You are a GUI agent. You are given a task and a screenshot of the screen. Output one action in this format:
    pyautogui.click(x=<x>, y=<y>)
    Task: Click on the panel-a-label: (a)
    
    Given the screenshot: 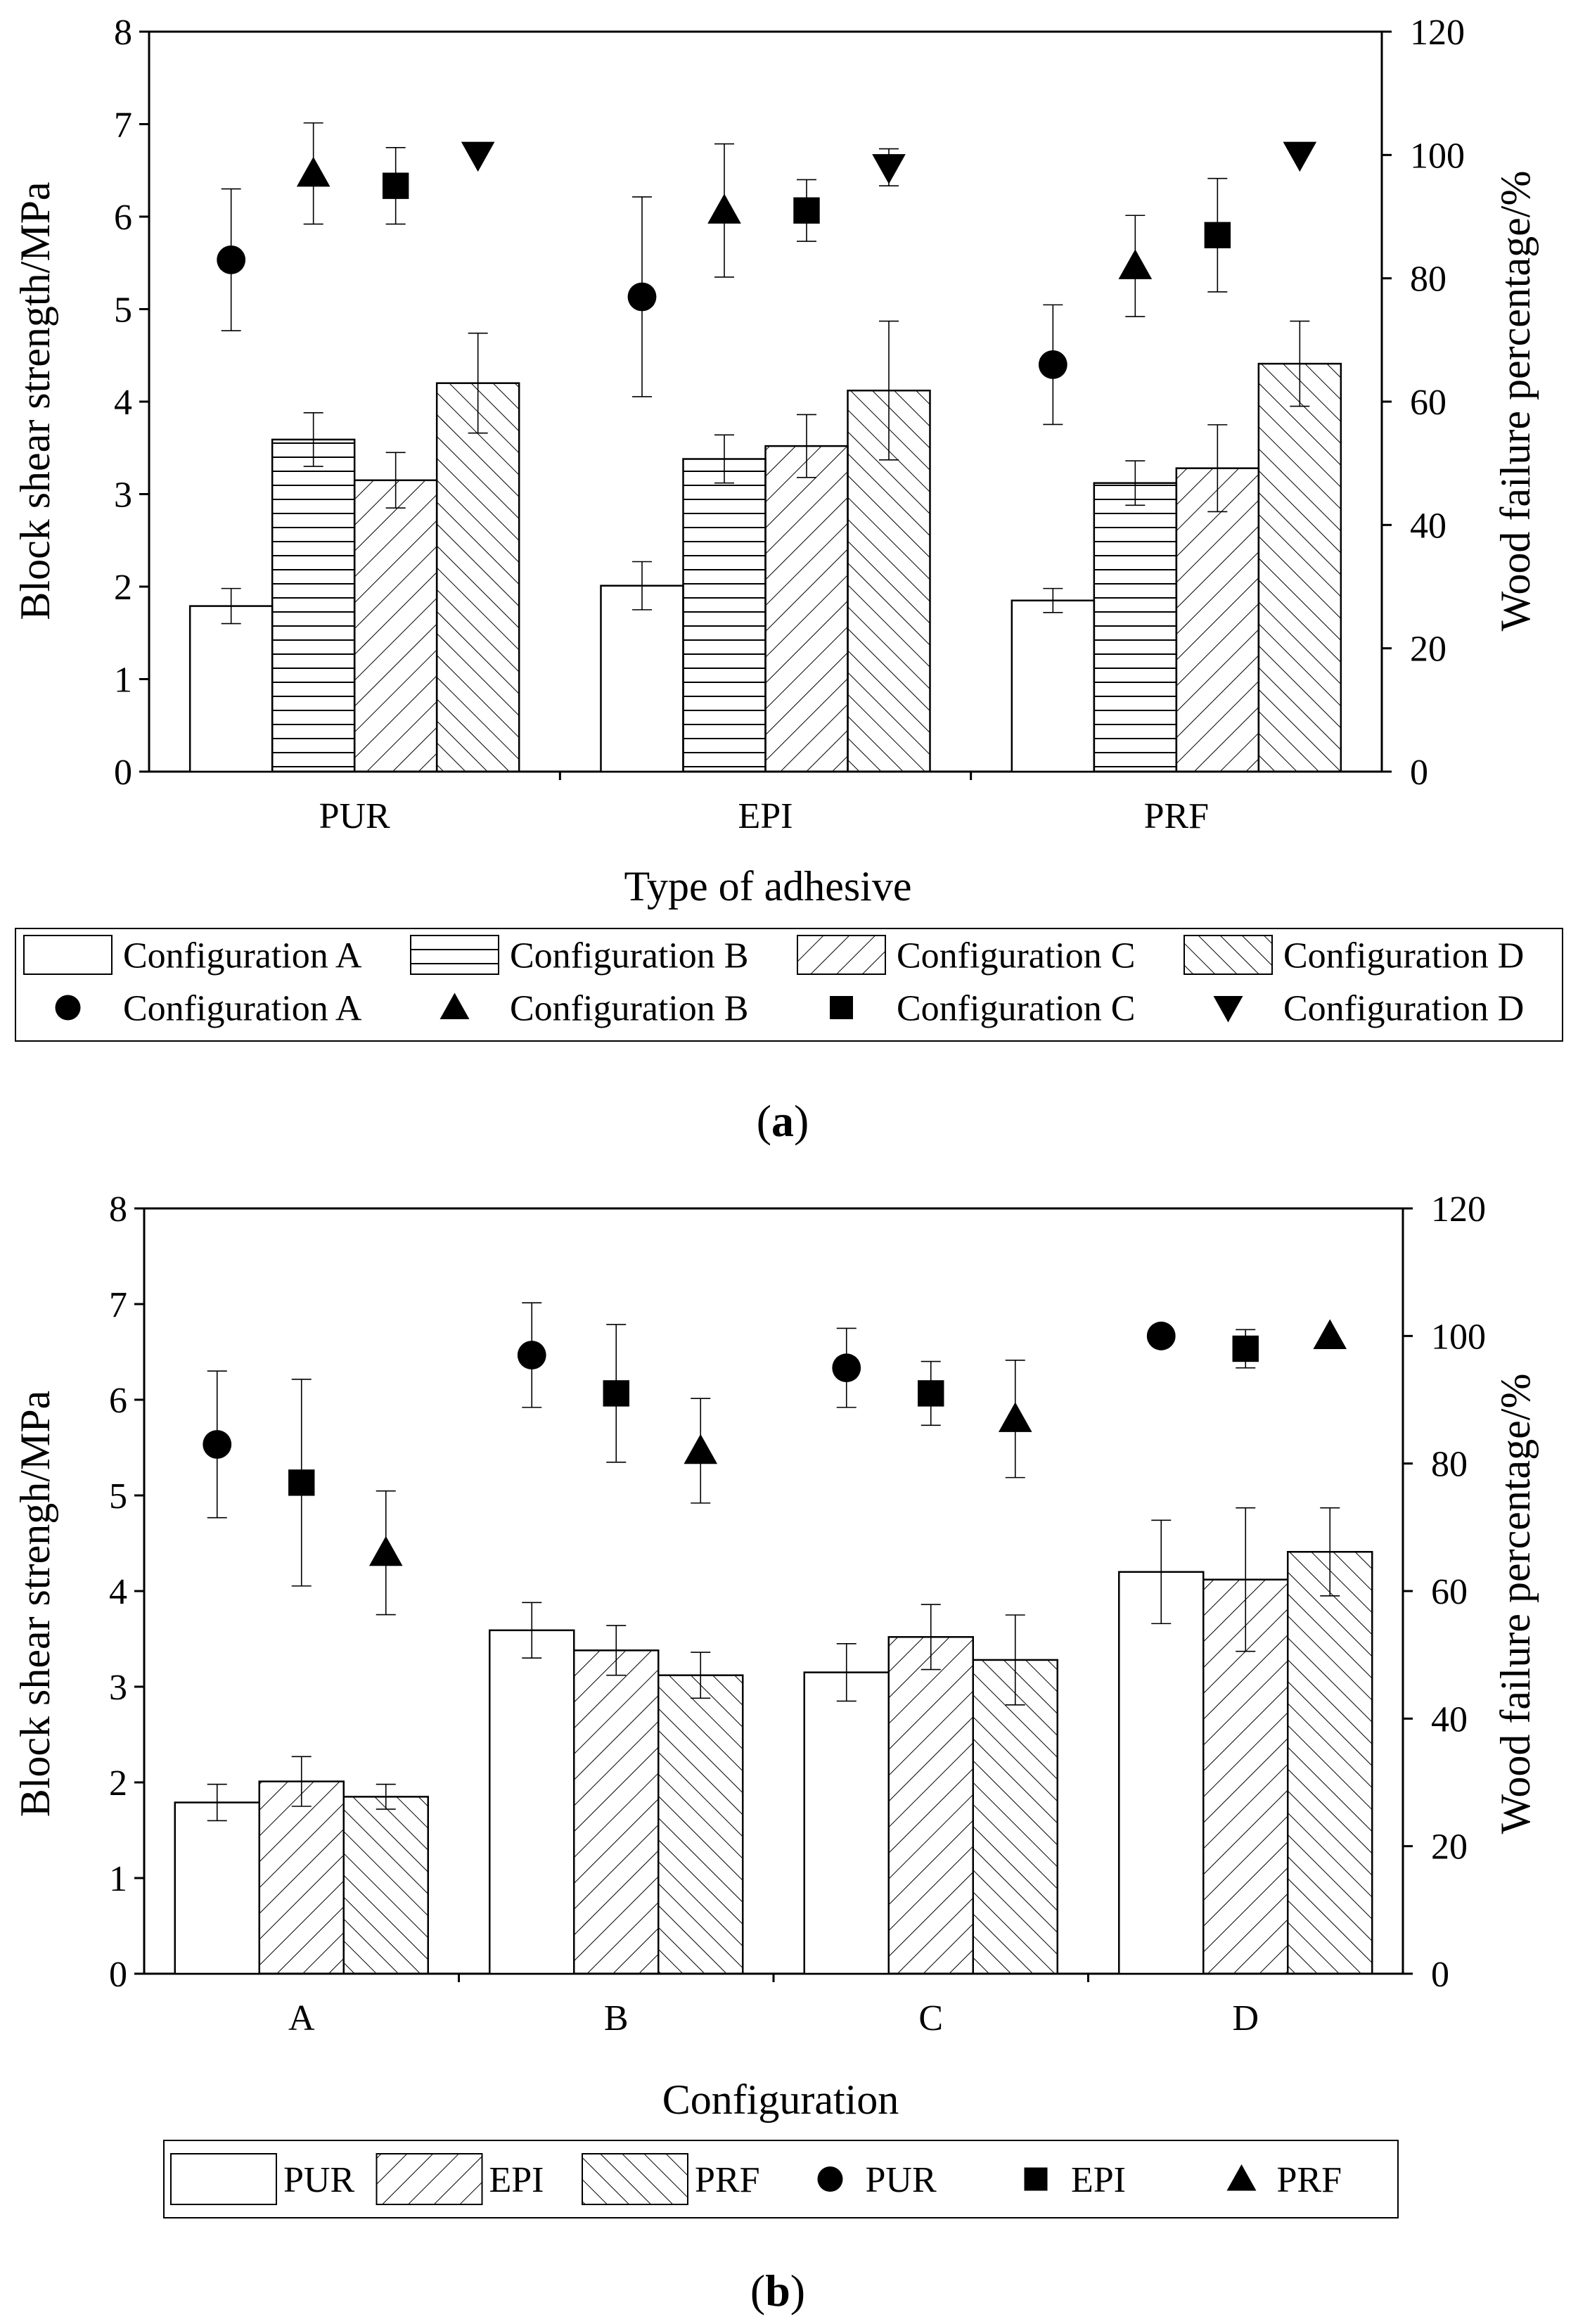 What is the action you would take?
    pyautogui.click(x=783, y=1121)
    